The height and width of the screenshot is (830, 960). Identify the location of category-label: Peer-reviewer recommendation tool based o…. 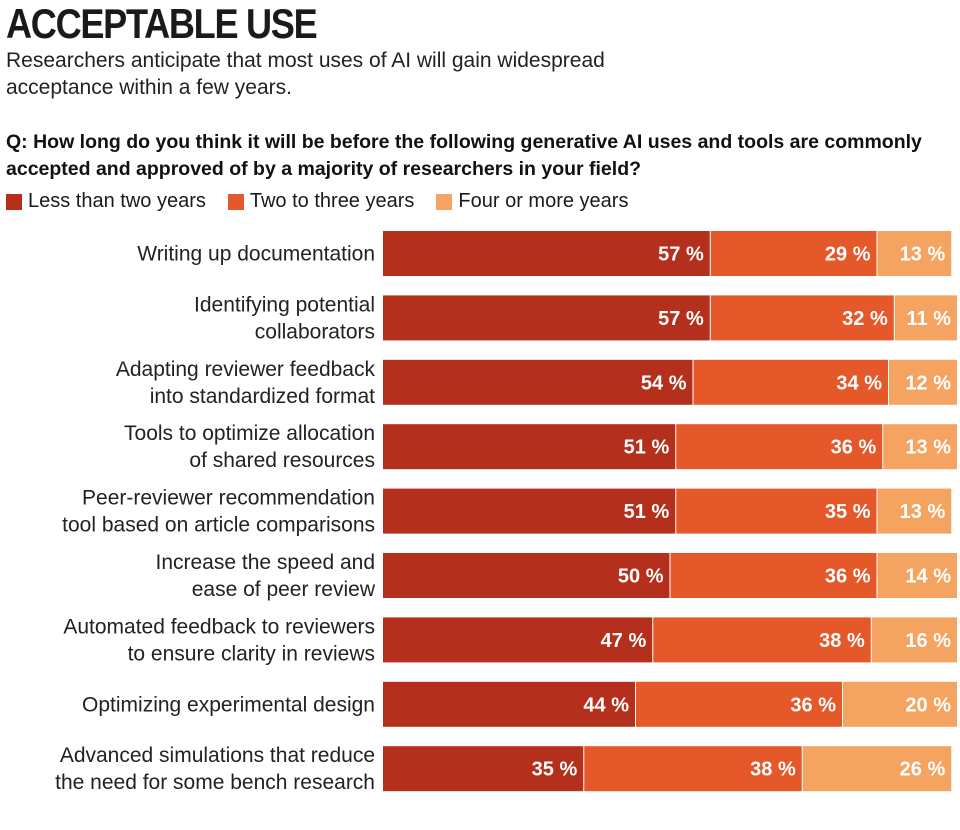
(218, 512).